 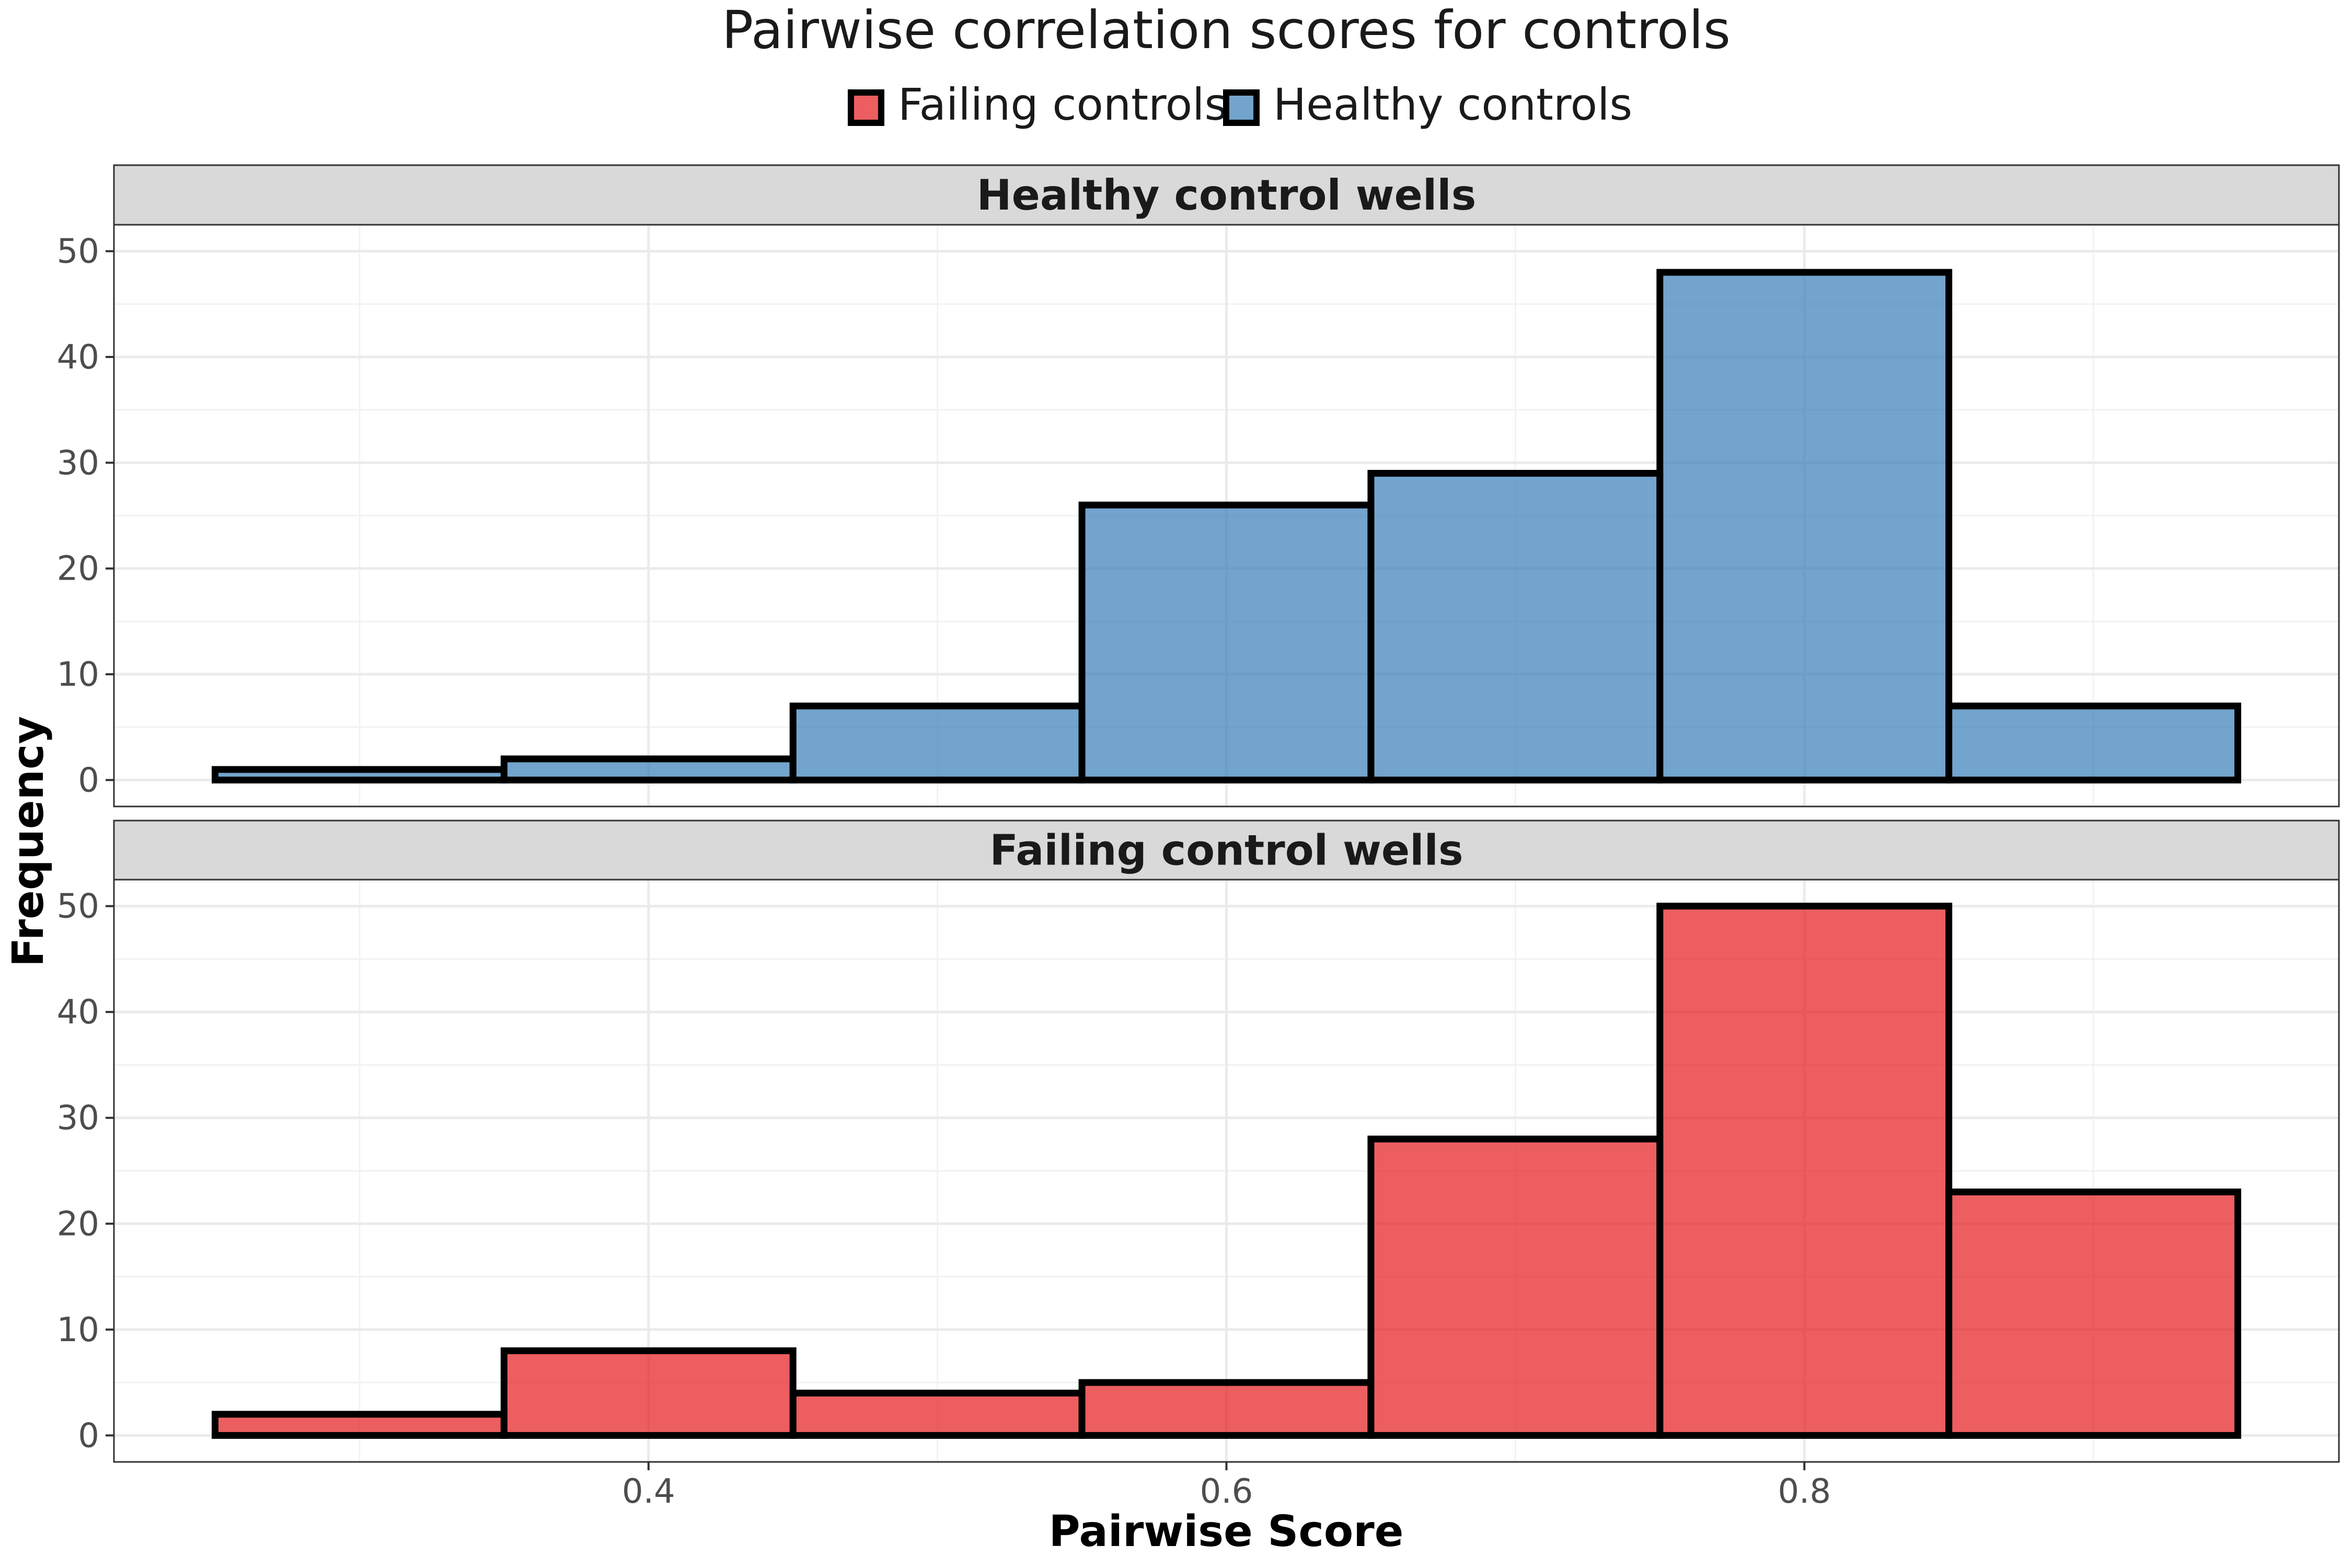 What do you see at coordinates (28, 841) in the screenshot?
I see `y-axis-label: Frequency` at bounding box center [28, 841].